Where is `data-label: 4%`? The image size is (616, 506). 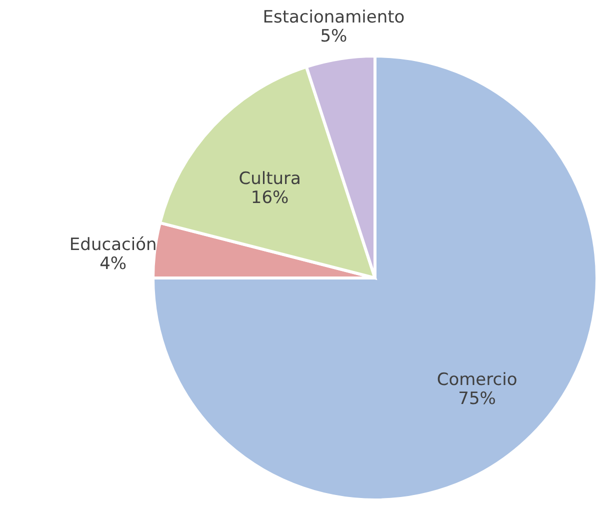
data-label: 4% is located at coordinates (113, 264).